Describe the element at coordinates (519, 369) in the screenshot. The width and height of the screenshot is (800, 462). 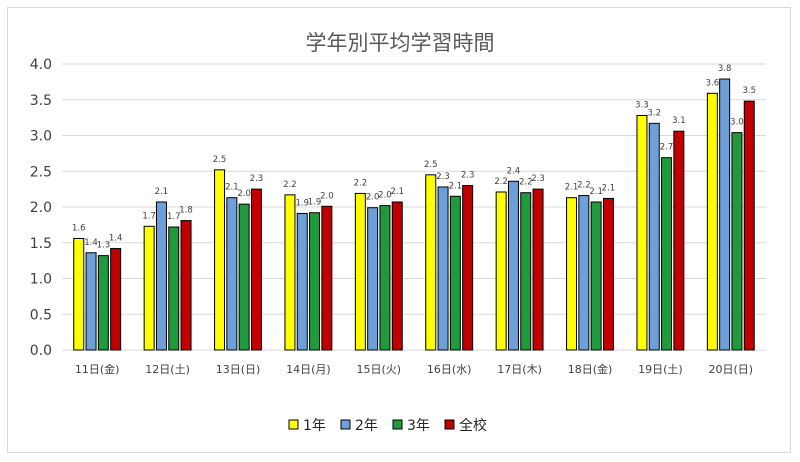
I see `x-tick-label: 17日(木)` at that location.